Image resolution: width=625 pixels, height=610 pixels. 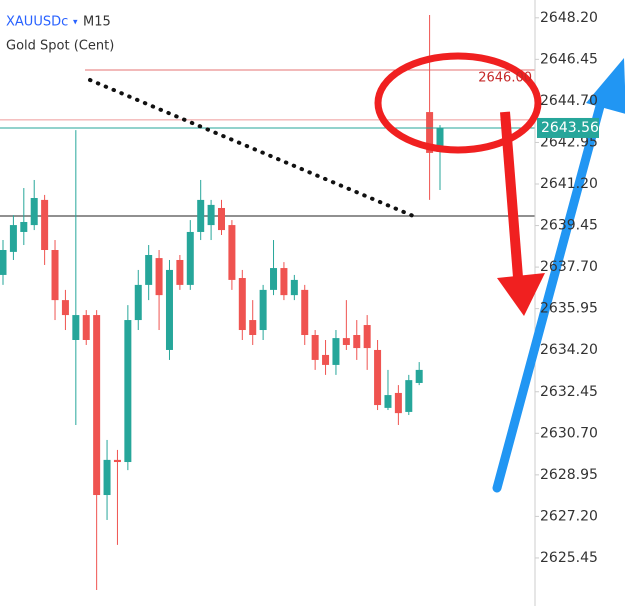 What do you see at coordinates (254, 149) in the screenshot?
I see `trend-line-drawing` at bounding box center [254, 149].